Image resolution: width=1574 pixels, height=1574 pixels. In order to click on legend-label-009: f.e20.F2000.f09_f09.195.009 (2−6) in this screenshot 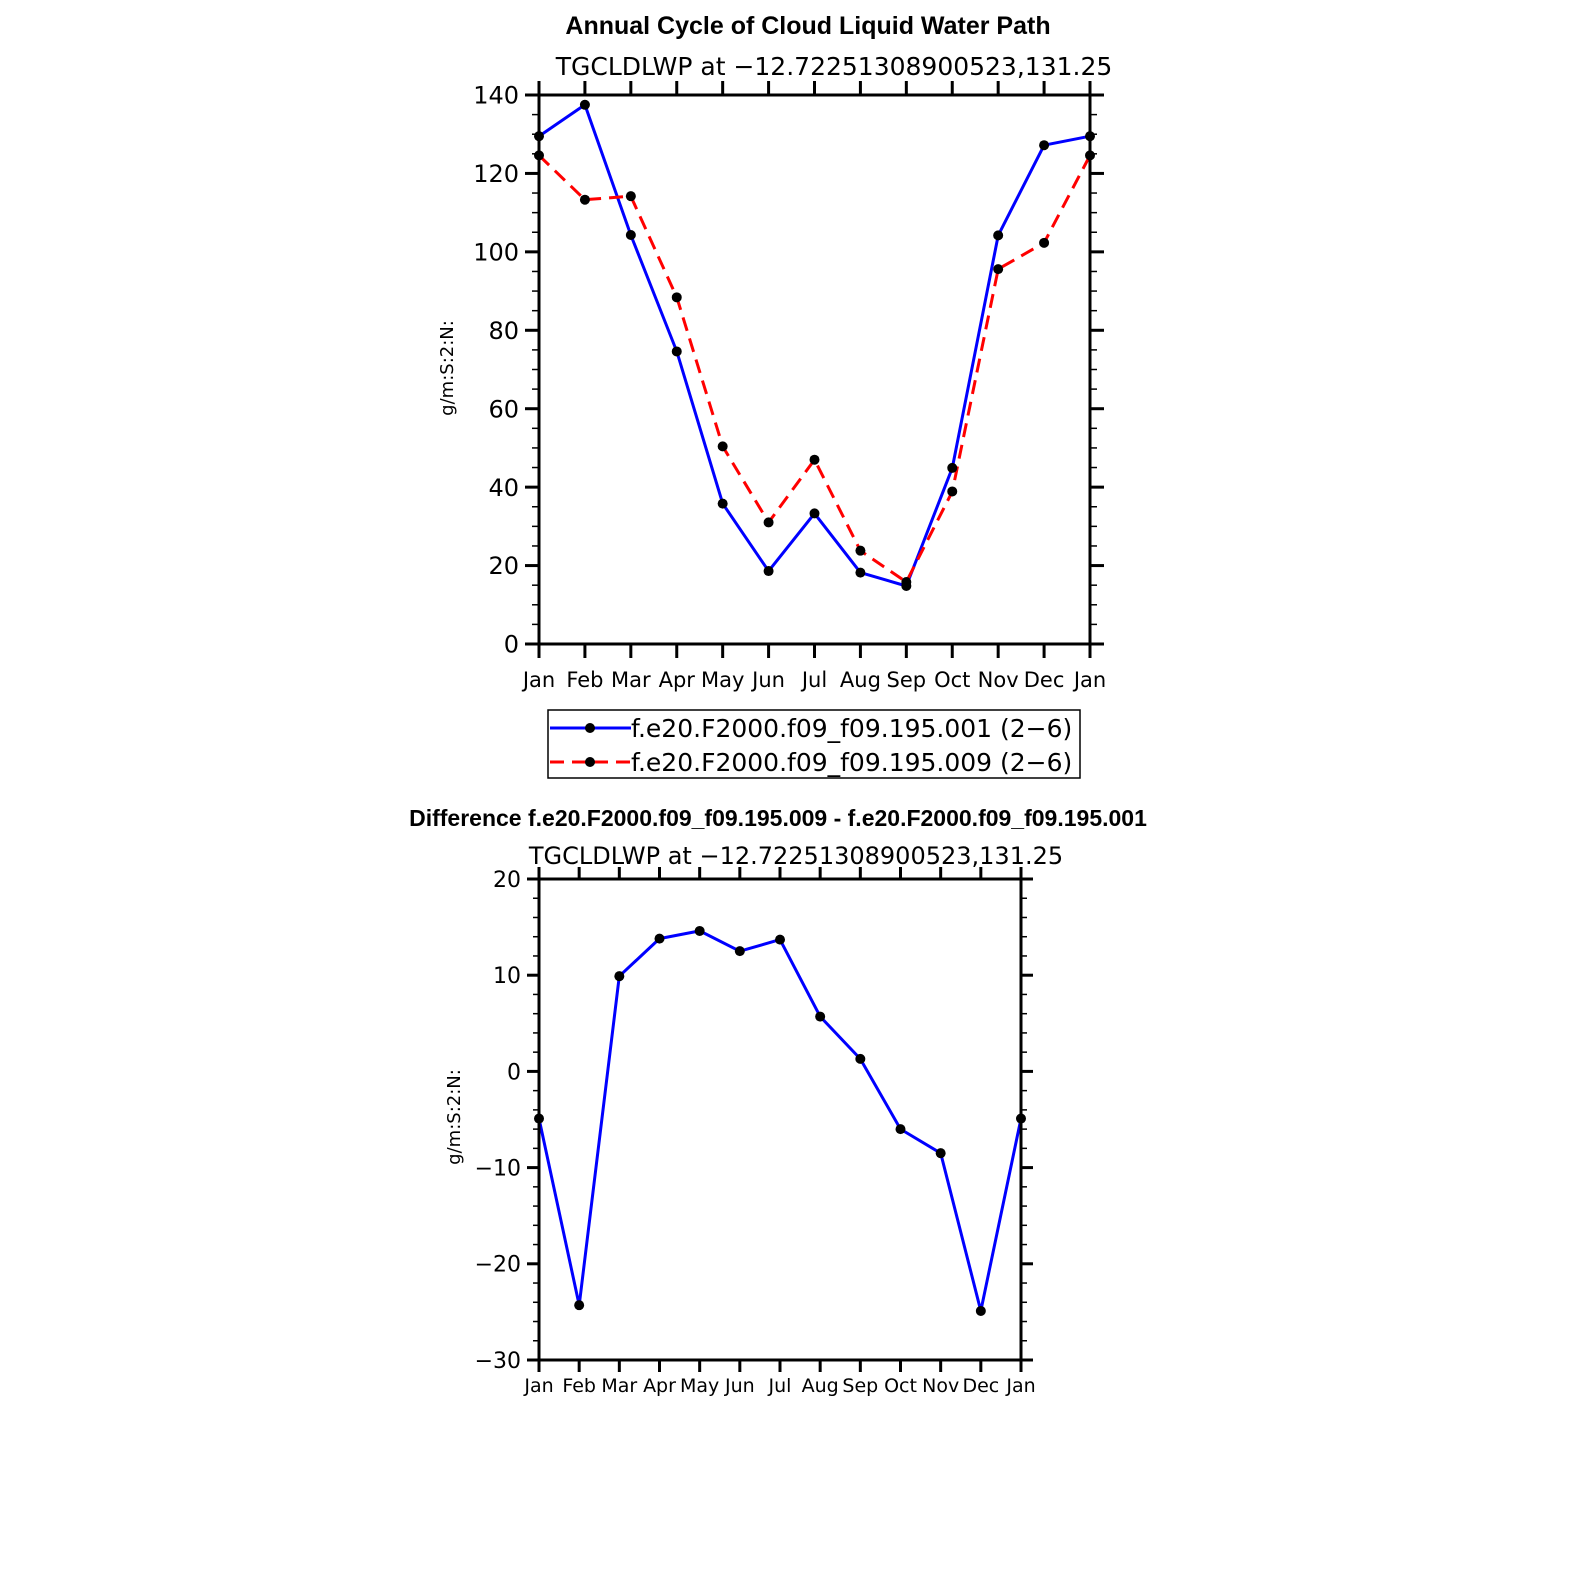, I will do `click(851, 762)`.